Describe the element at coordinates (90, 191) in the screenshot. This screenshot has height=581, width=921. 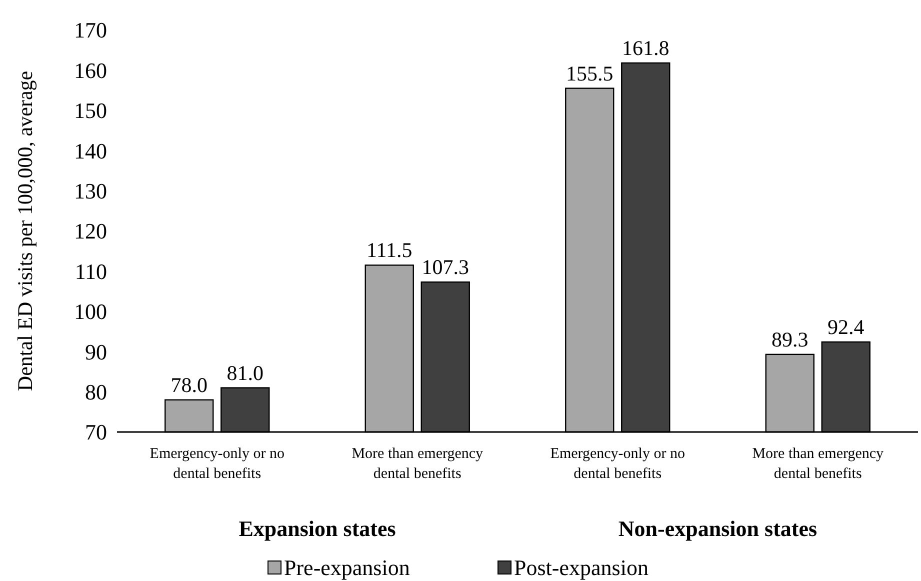
I see `y-tick-label: 130` at that location.